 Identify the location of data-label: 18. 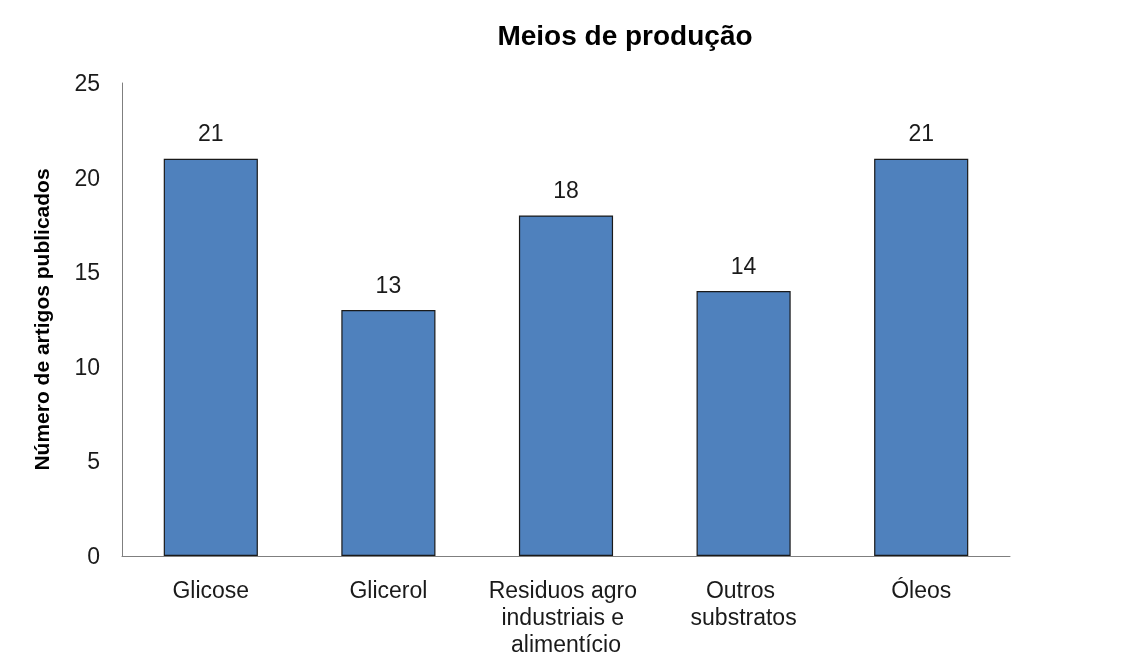
(566, 189).